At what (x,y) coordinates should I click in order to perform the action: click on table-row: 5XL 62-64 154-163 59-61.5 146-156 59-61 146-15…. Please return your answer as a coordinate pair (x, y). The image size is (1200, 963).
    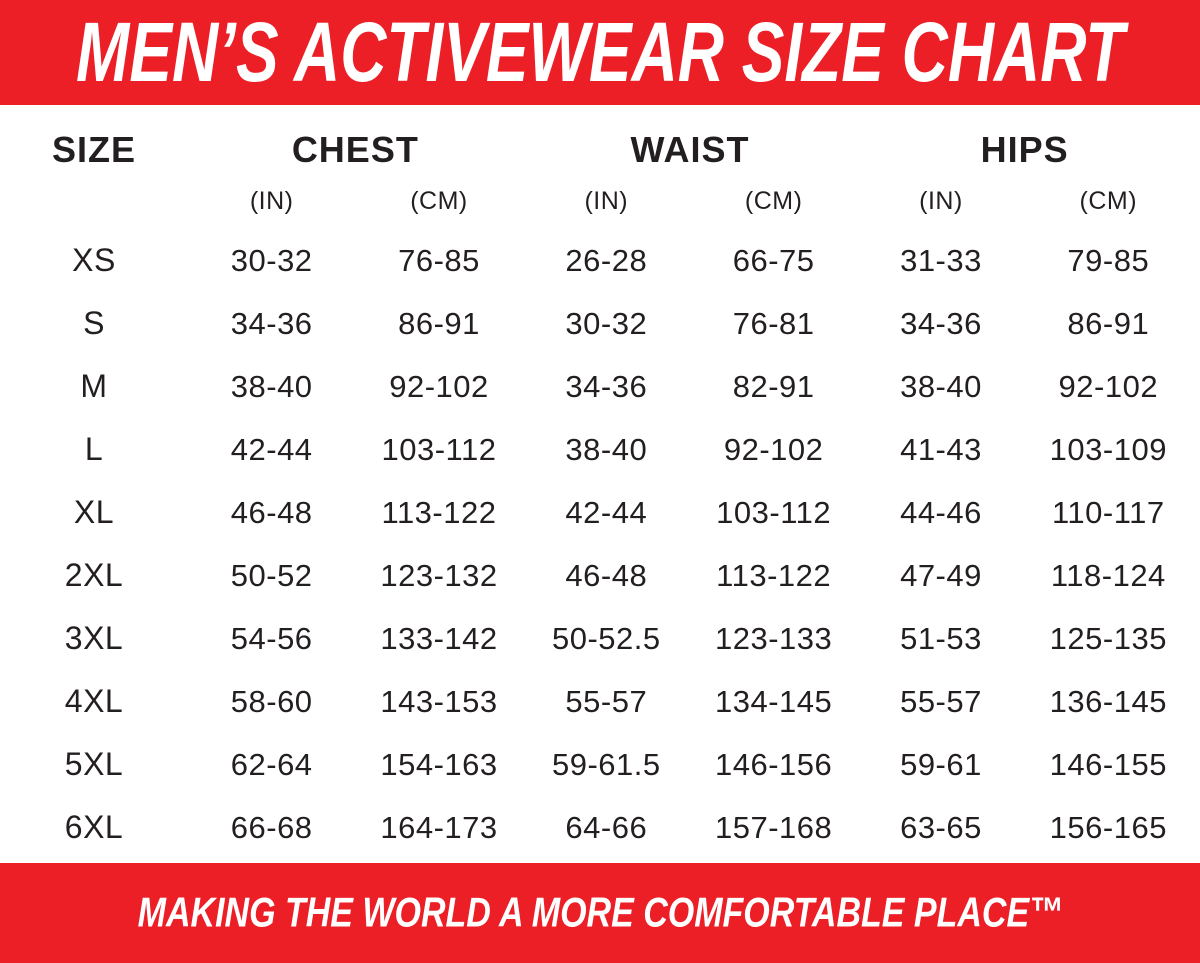
    Looking at the image, I should click on (596, 764).